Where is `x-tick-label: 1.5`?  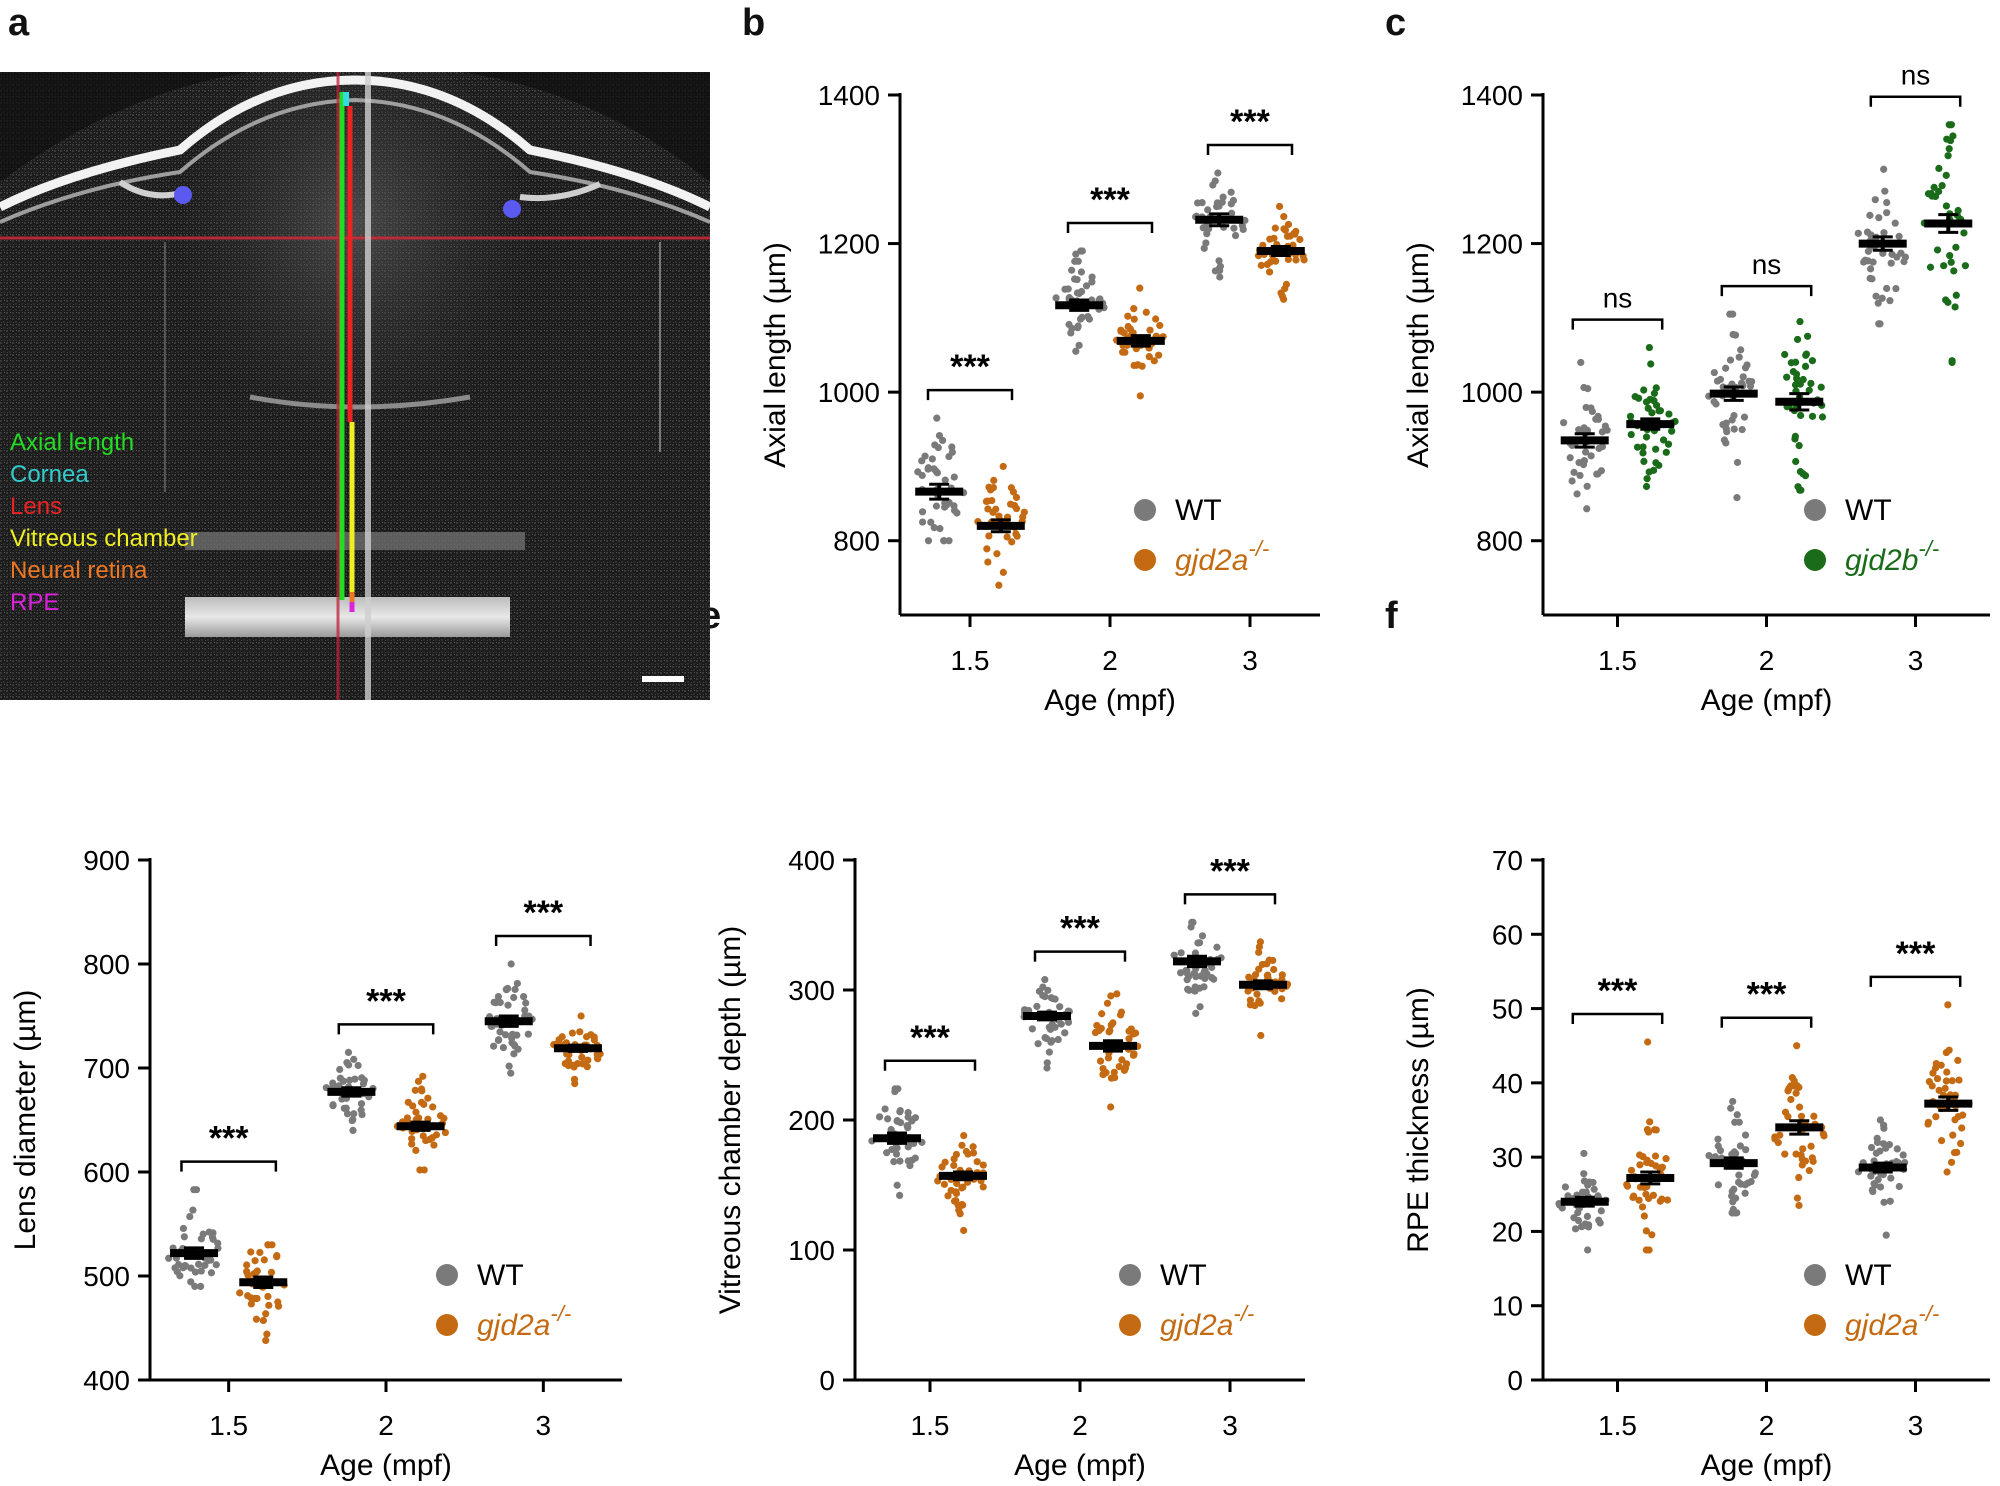 x-tick-label: 1.5 is located at coordinates (1617, 1425).